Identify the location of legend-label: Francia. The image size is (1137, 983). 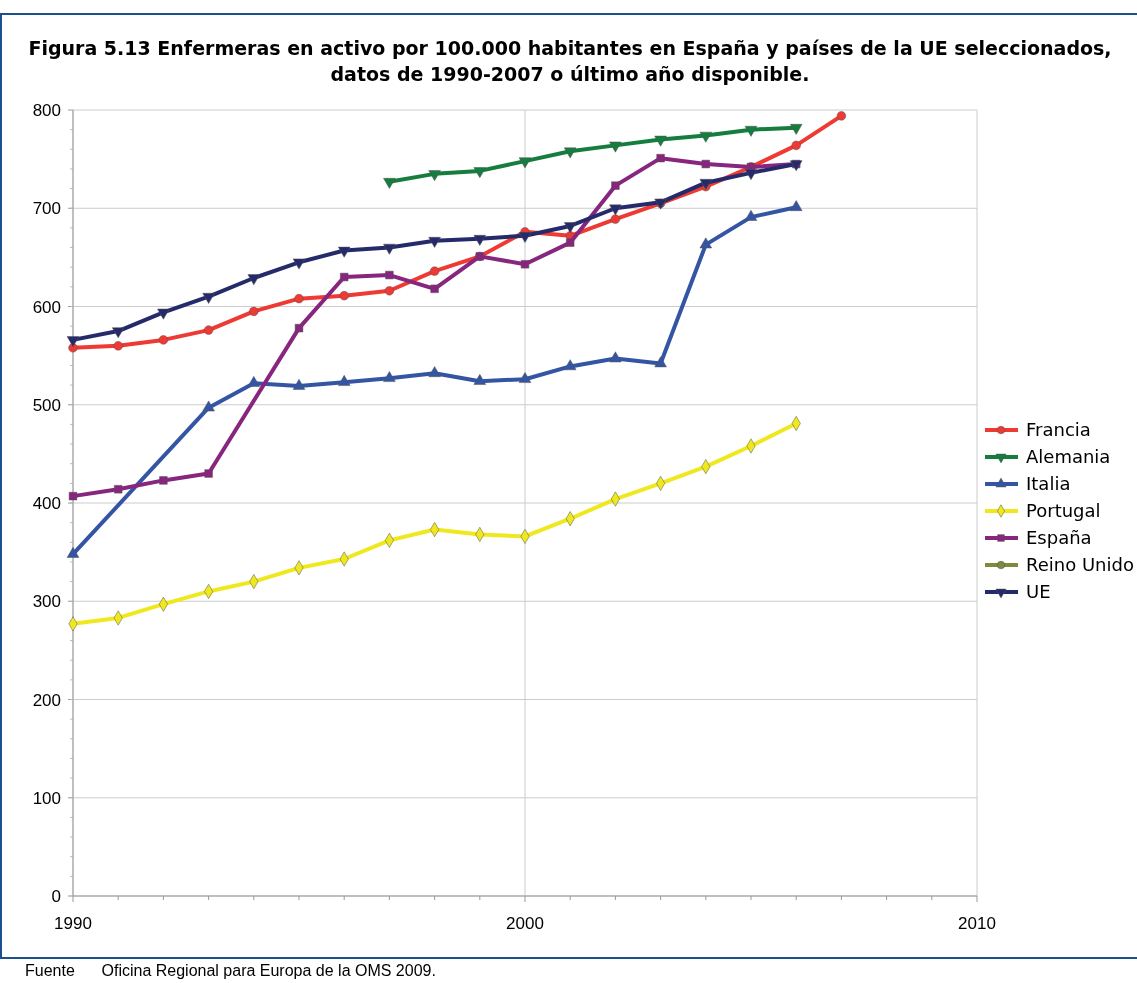
(1058, 429).